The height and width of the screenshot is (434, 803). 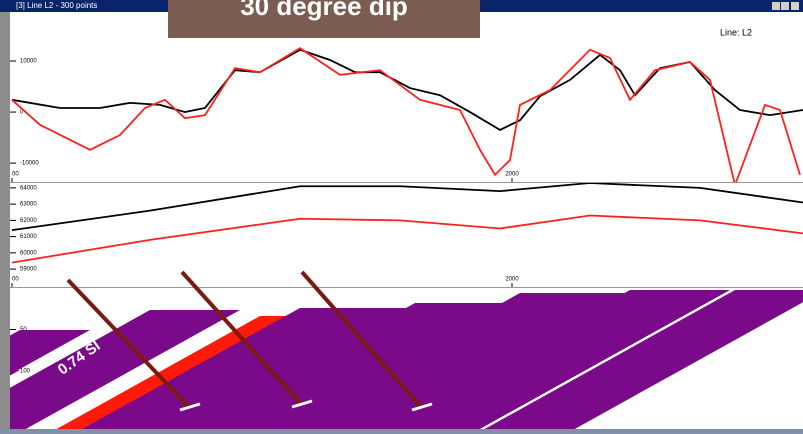 What do you see at coordinates (28, 205) in the screenshot?
I see `y-tick-label: 63000` at bounding box center [28, 205].